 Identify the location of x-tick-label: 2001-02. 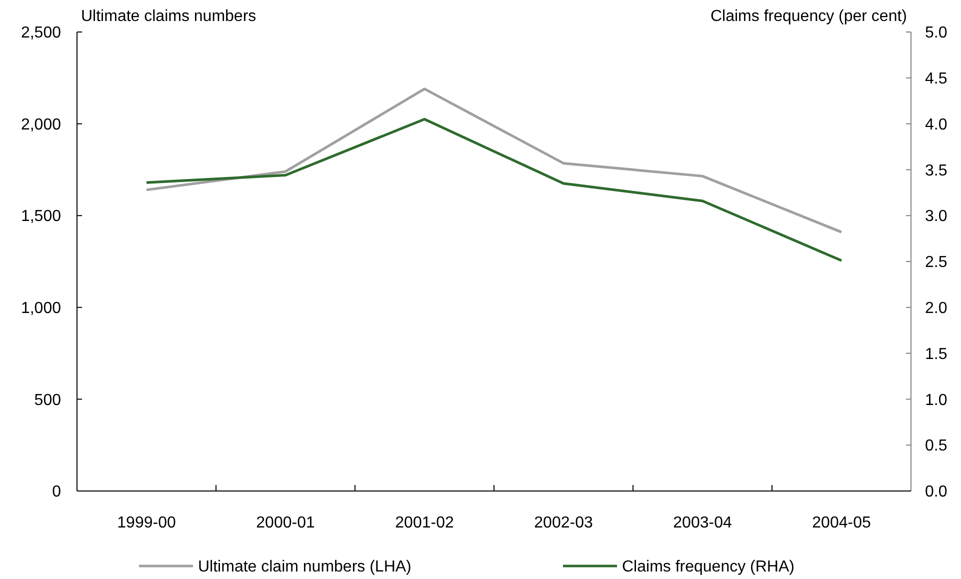
(424, 523).